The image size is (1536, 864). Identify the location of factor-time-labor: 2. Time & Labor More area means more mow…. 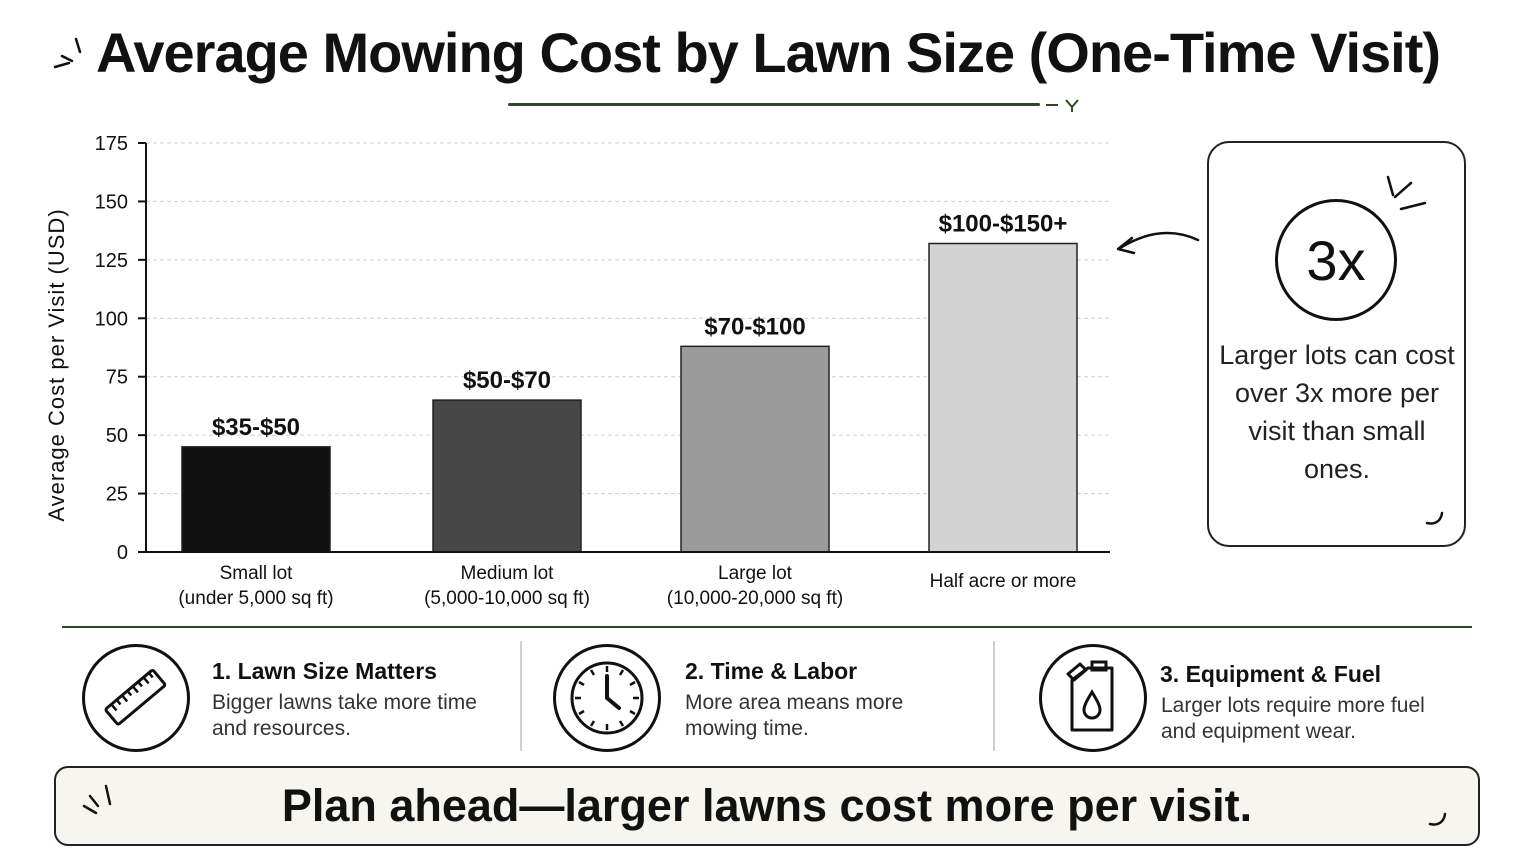
(763, 696).